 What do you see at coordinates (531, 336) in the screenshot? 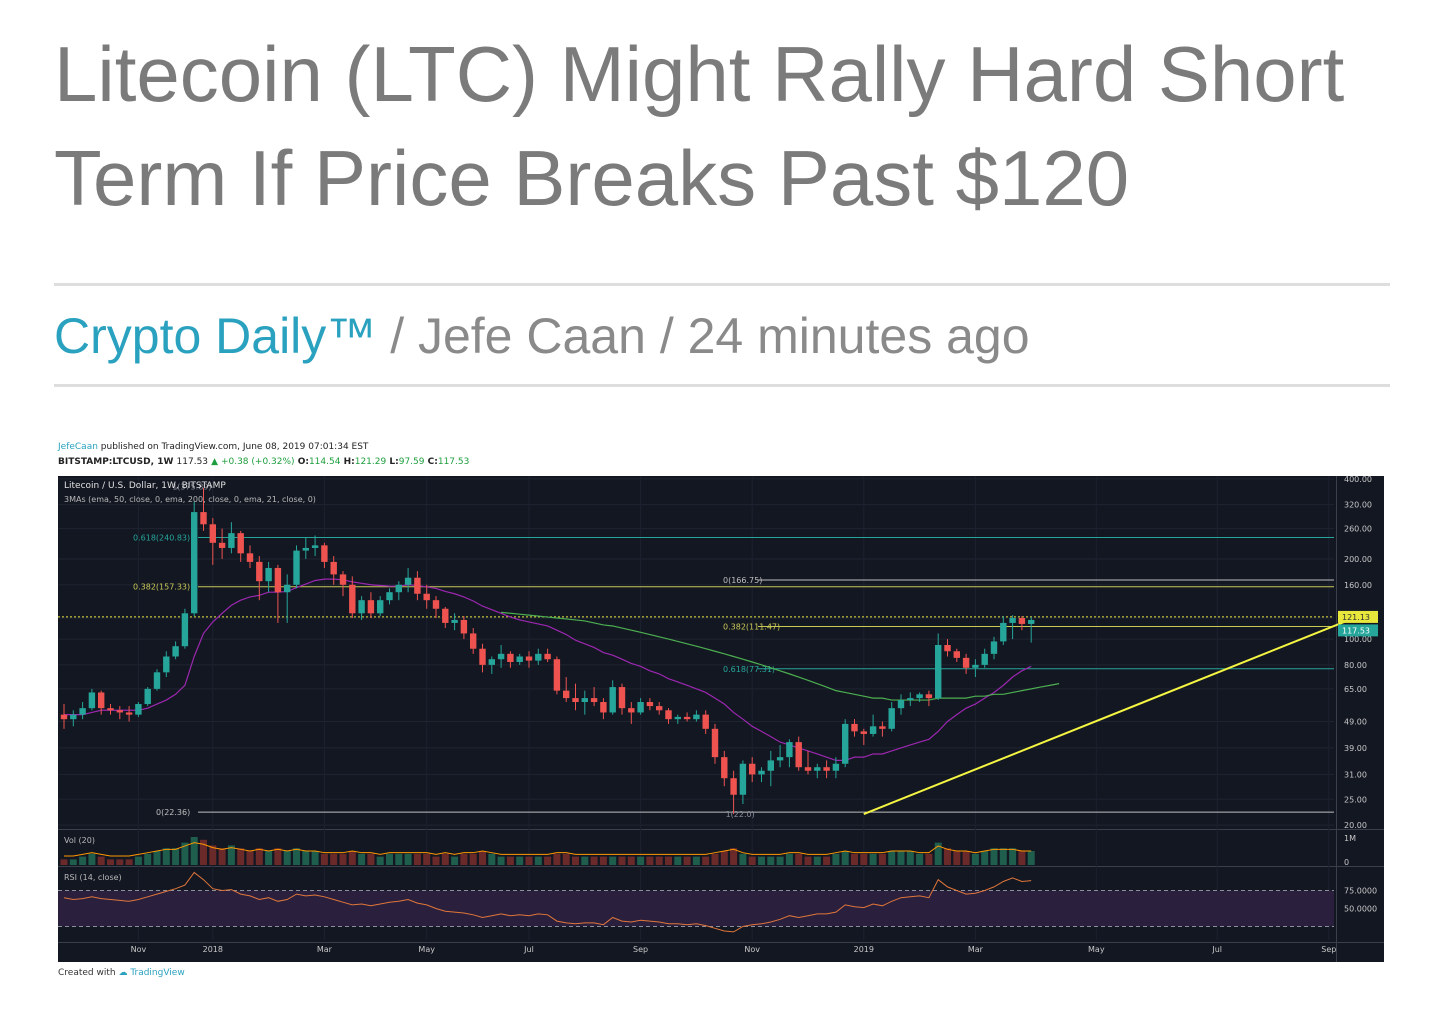
I see `author-link: Jefe Caan` at bounding box center [531, 336].